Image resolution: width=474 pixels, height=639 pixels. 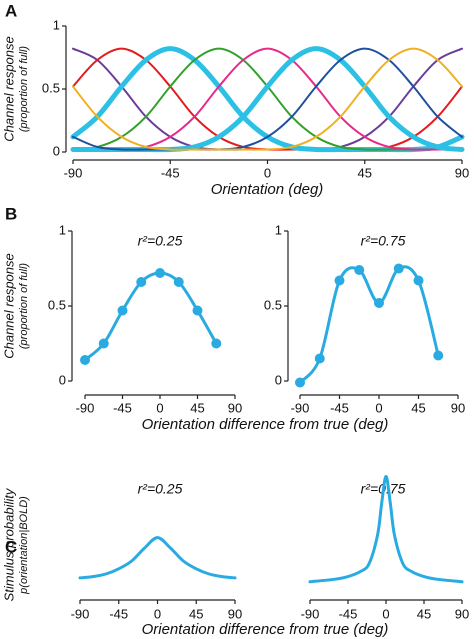 What do you see at coordinates (11, 10) in the screenshot?
I see `panel-label: A` at bounding box center [11, 10].